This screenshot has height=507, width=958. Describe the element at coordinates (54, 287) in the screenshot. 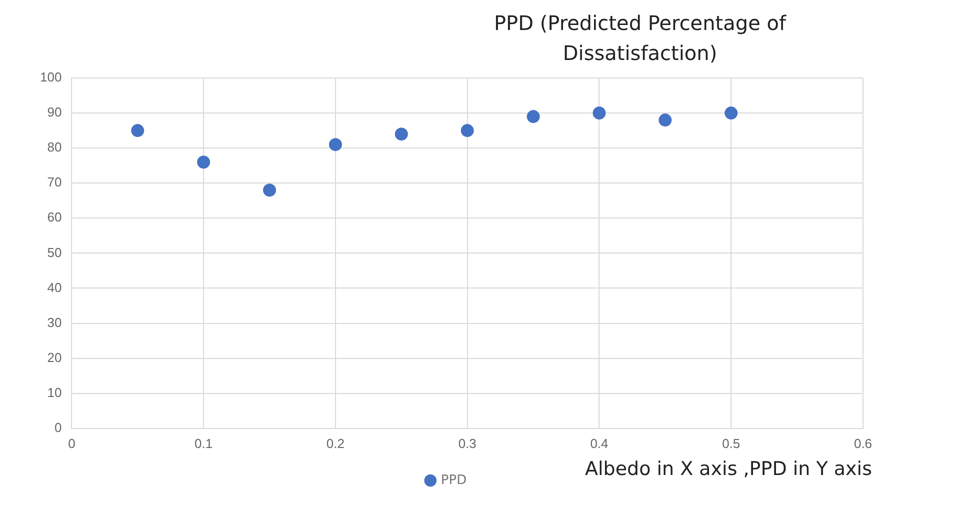

I see `y-tick-label: 40` at that location.